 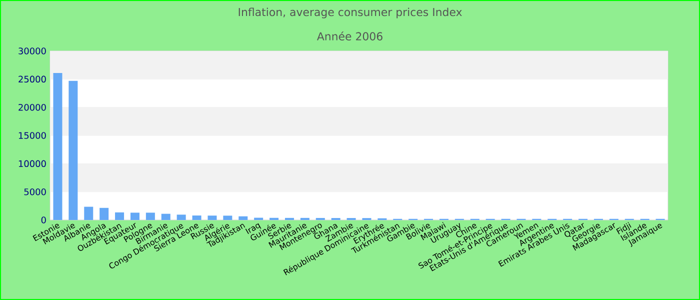 I want to click on chart-subtitle: Année 2006, so click(x=349, y=36).